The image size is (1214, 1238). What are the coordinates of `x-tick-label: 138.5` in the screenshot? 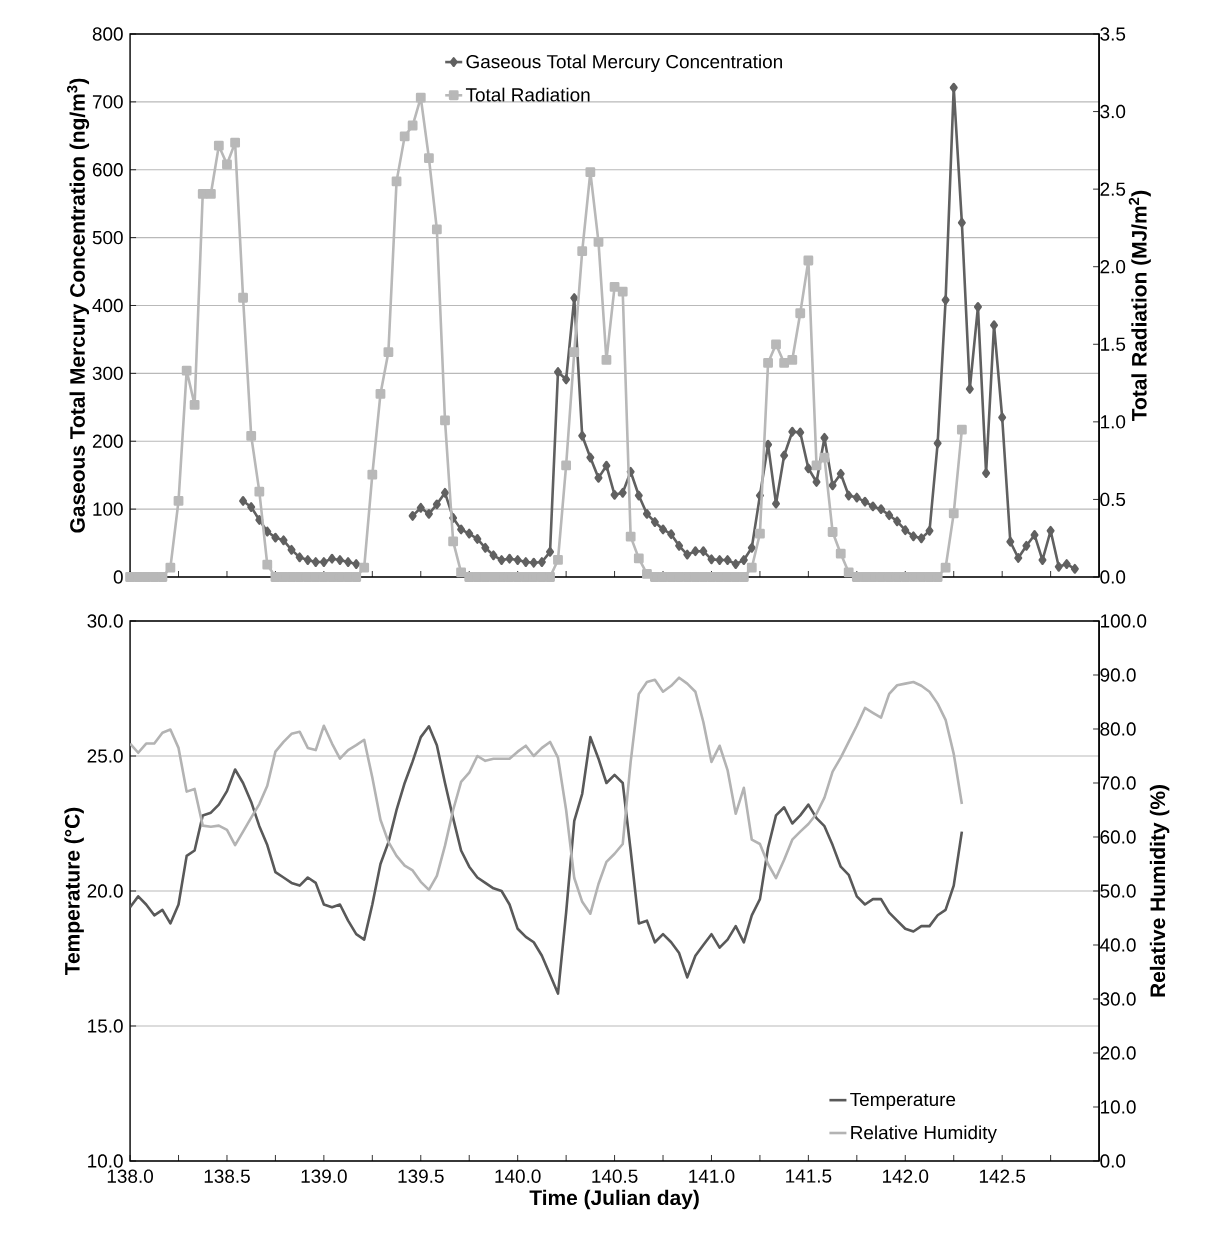 It's located at (227, 1176).